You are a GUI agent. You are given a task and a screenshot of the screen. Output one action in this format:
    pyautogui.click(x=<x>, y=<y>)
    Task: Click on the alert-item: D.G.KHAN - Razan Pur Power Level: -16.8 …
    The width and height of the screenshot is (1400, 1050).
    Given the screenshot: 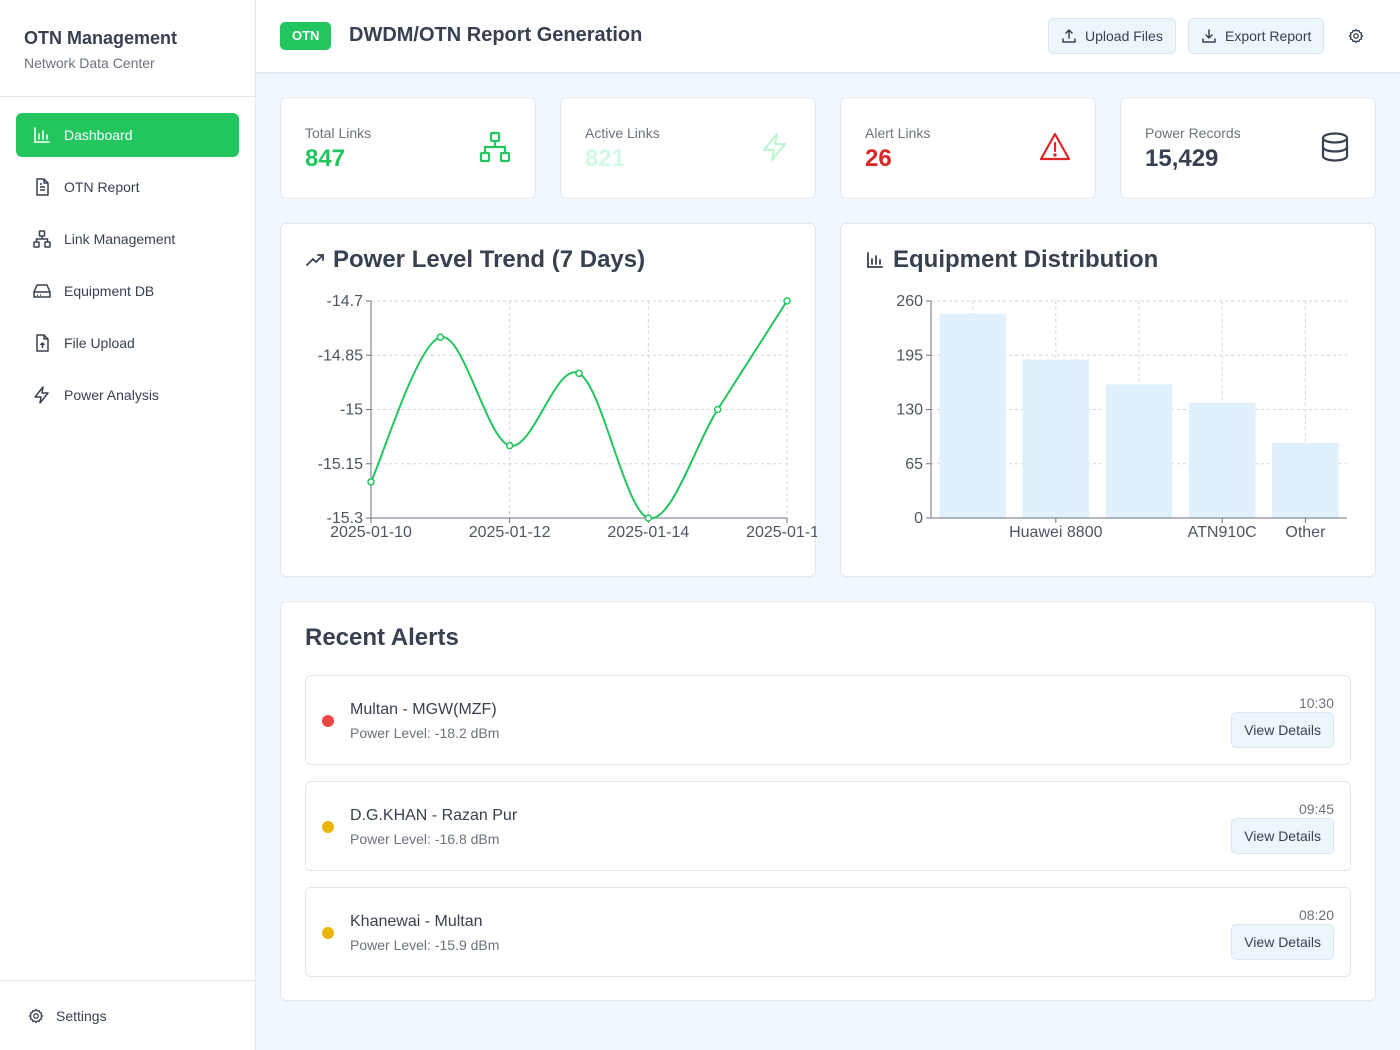 What is the action you would take?
    pyautogui.click(x=828, y=826)
    